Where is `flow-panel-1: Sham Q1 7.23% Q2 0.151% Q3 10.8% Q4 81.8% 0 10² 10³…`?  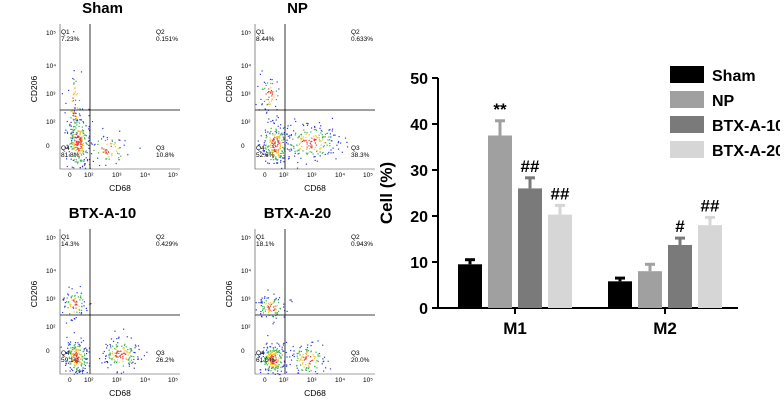
flow-panel-1: Sham Q1 7.23% Q2 0.151% Q3 10.8% Q4 81.8% 0 10² 10³… is located at coordinates (102, 102).